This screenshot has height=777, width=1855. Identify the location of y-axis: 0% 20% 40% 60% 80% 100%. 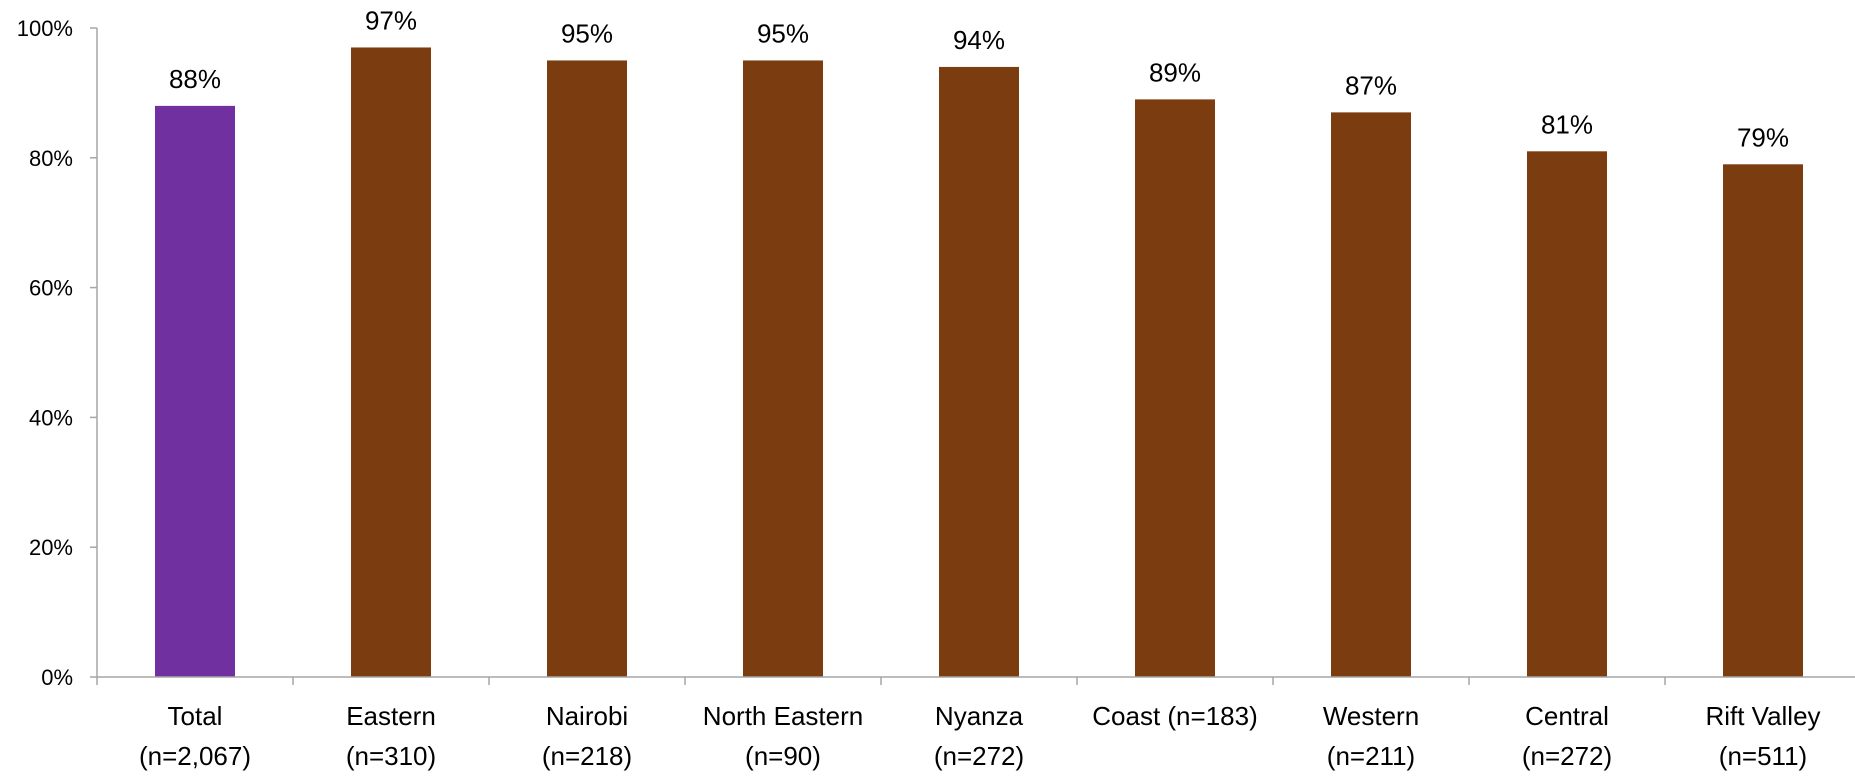
(57, 353).